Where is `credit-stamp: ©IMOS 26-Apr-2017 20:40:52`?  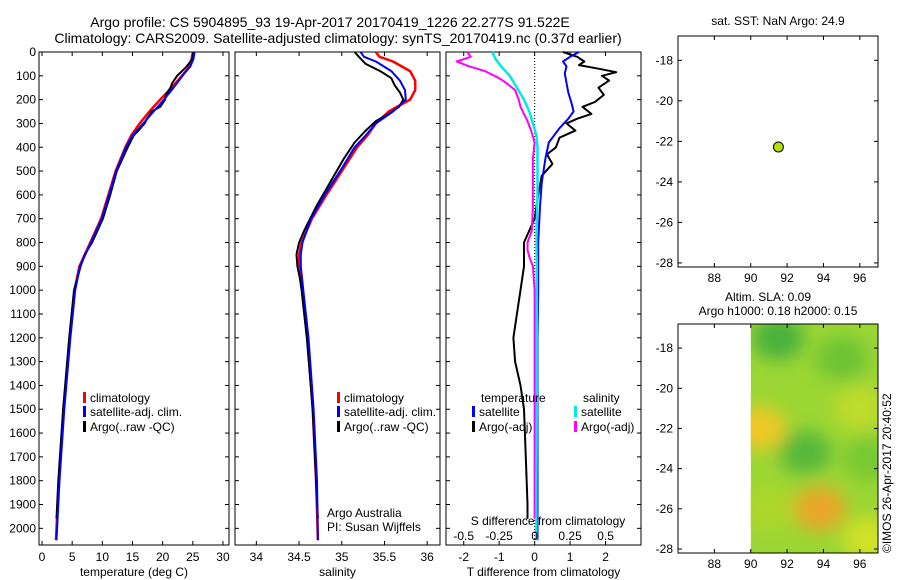 credit-stamp: ©IMOS 26-Apr-2017 20:40:52 is located at coordinates (887, 473).